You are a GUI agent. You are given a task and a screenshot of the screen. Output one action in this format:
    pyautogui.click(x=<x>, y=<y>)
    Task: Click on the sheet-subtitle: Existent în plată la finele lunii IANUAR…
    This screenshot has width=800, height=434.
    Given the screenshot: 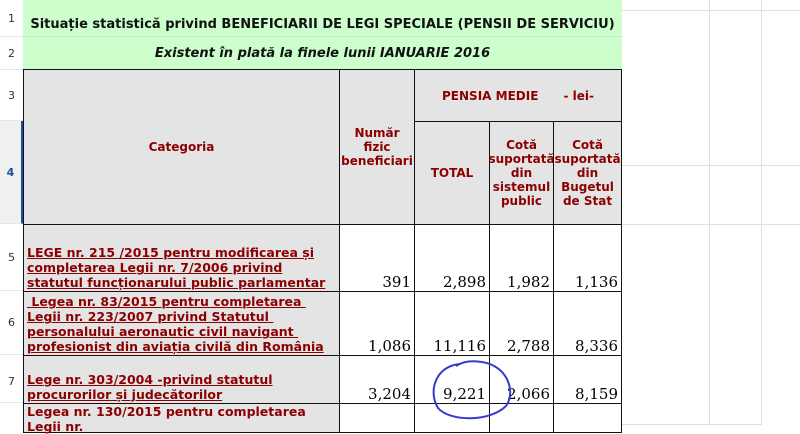 What is the action you would take?
    pyautogui.click(x=322, y=53)
    